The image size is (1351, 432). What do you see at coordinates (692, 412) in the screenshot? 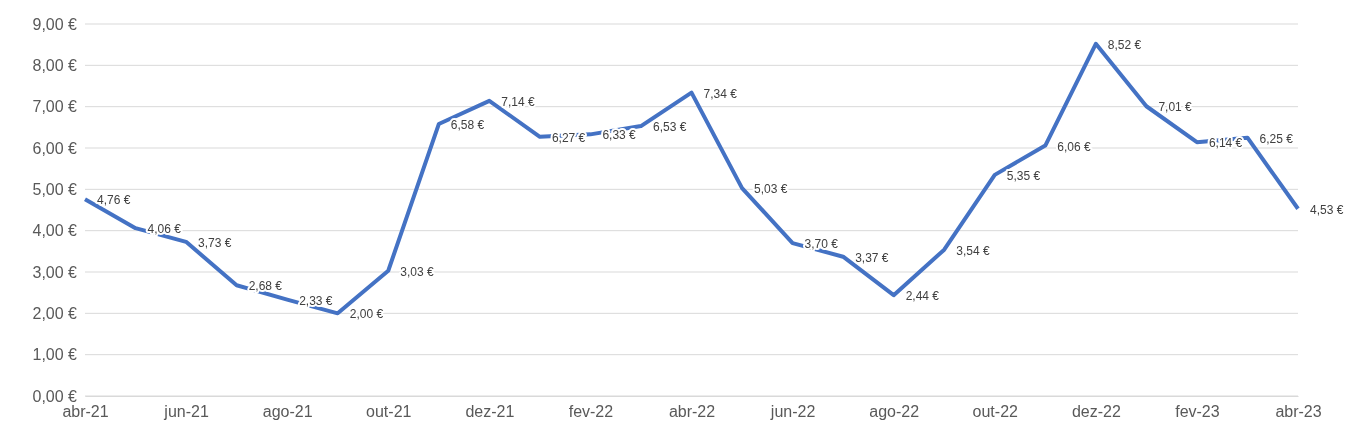
I see `x-tick-label: abr-22` at bounding box center [692, 412].